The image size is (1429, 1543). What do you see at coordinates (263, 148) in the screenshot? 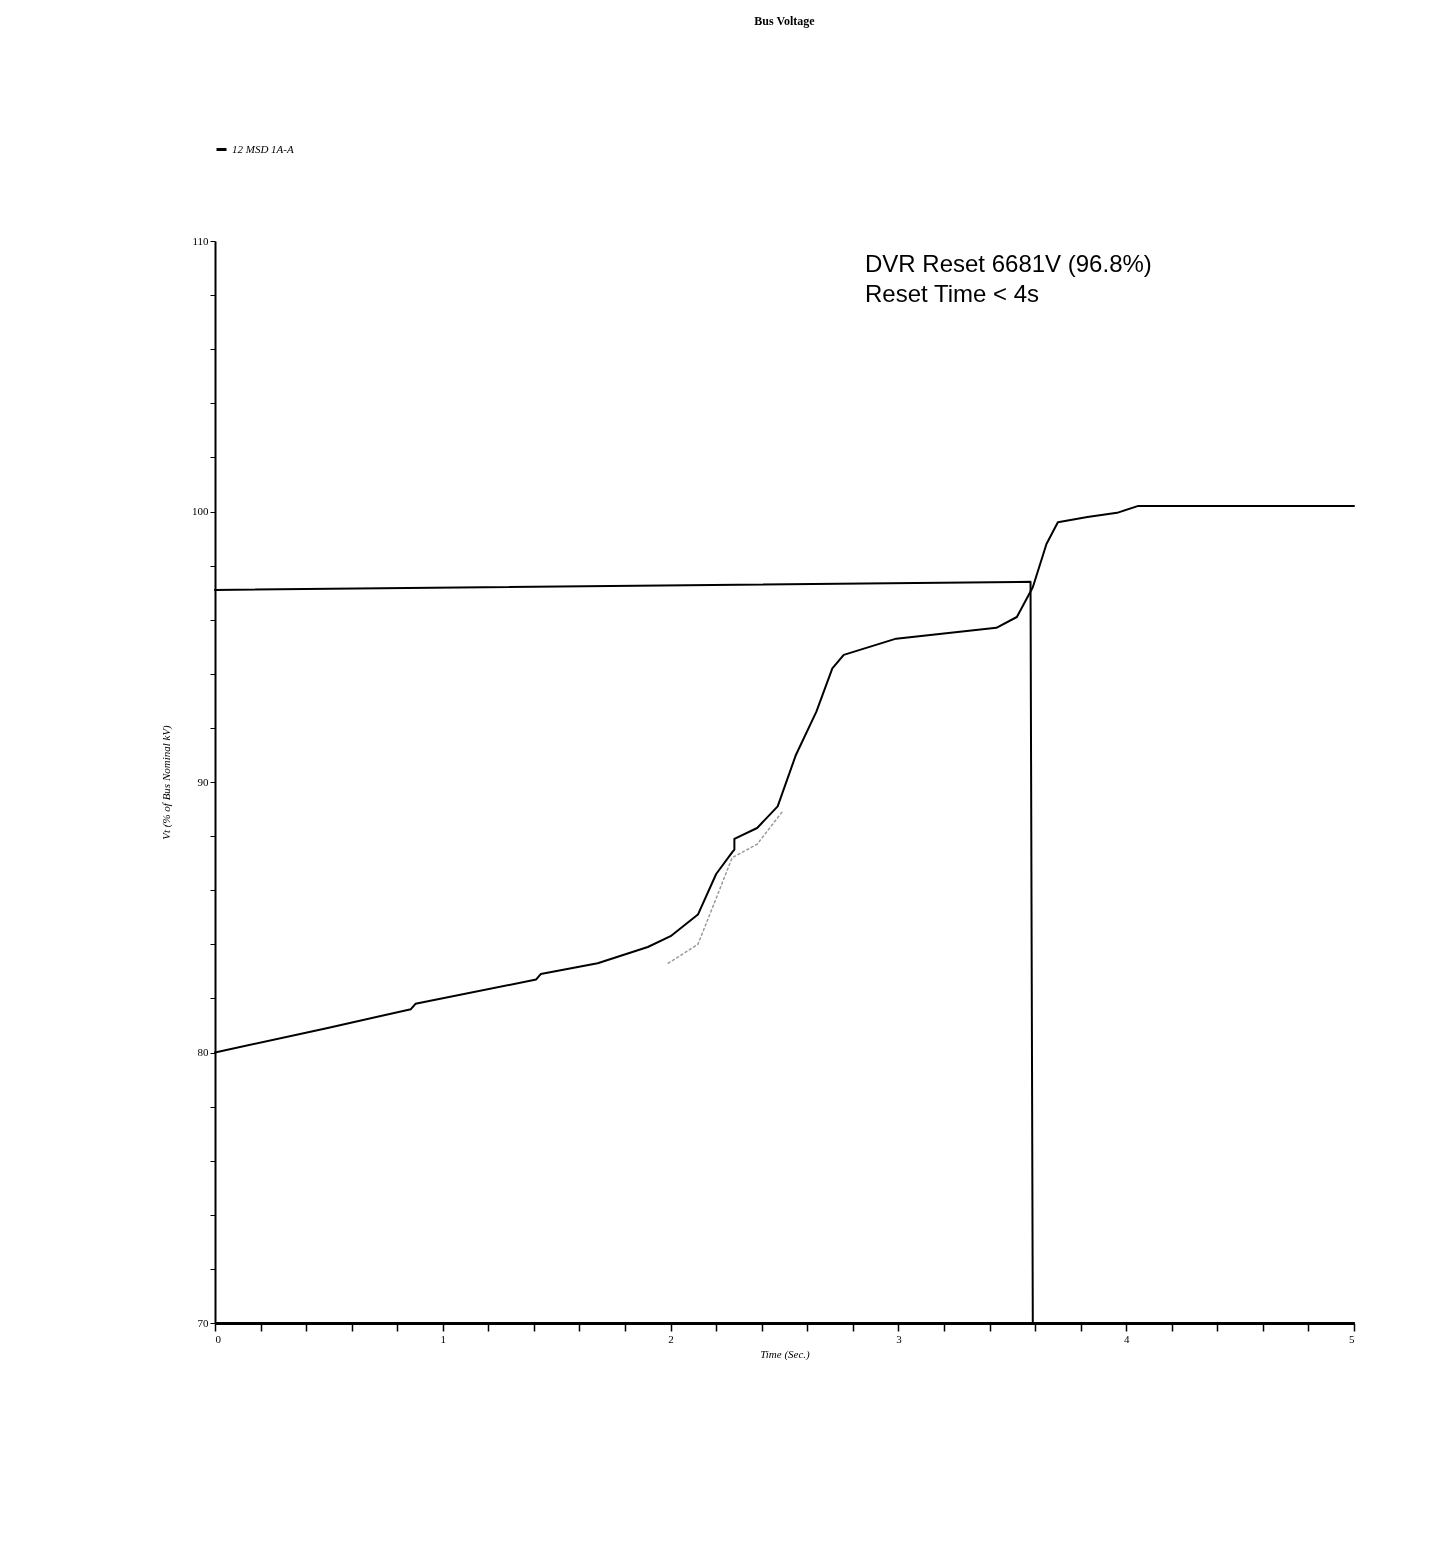
I see `legend-label: 12 MSD 1A-A` at bounding box center [263, 148].